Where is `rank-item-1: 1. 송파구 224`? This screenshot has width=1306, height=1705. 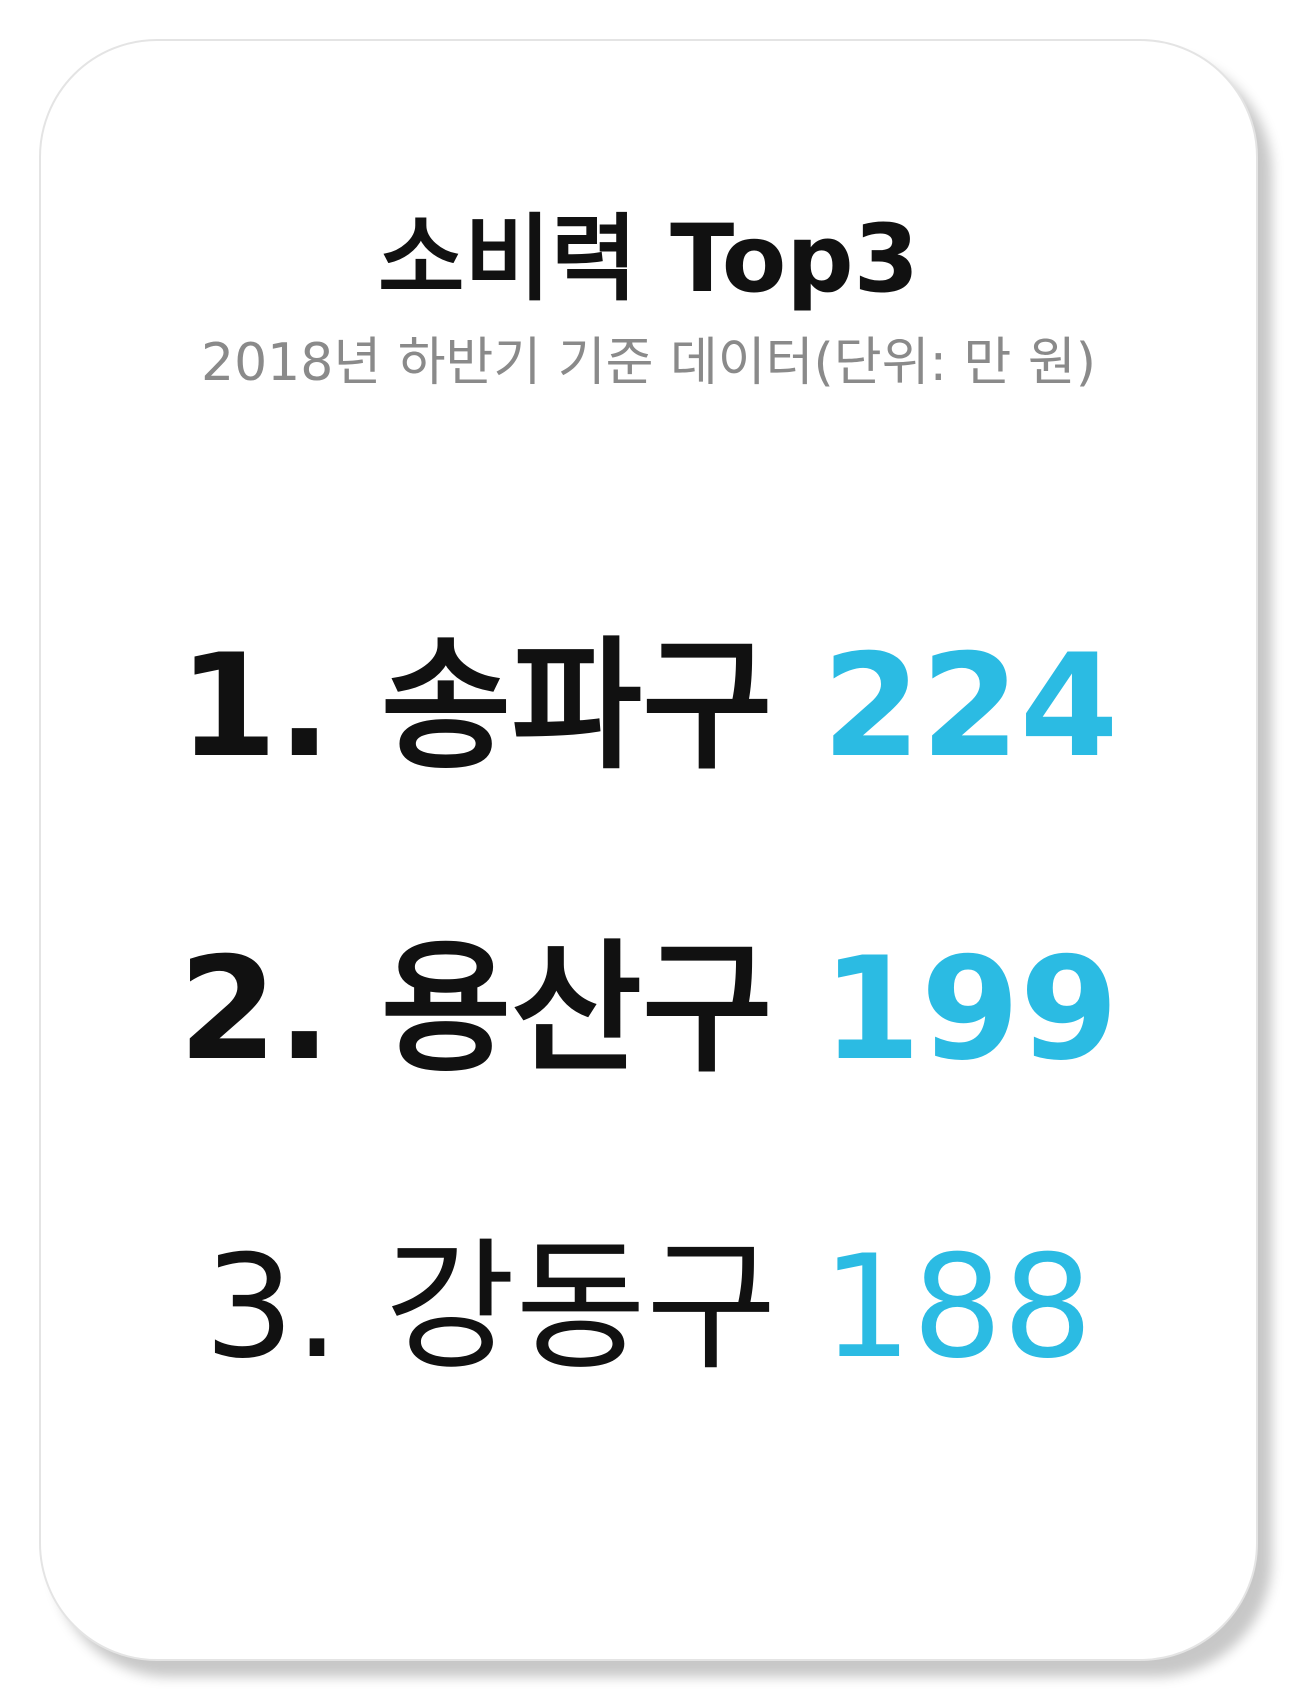 rank-item-1: 1. 송파구 224 is located at coordinates (648, 707).